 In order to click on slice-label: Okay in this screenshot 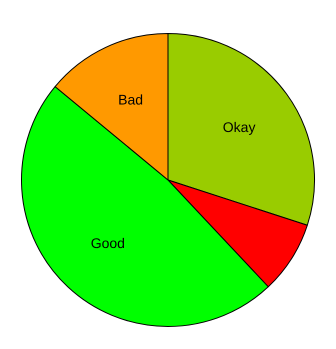, I will do `click(239, 127)`.